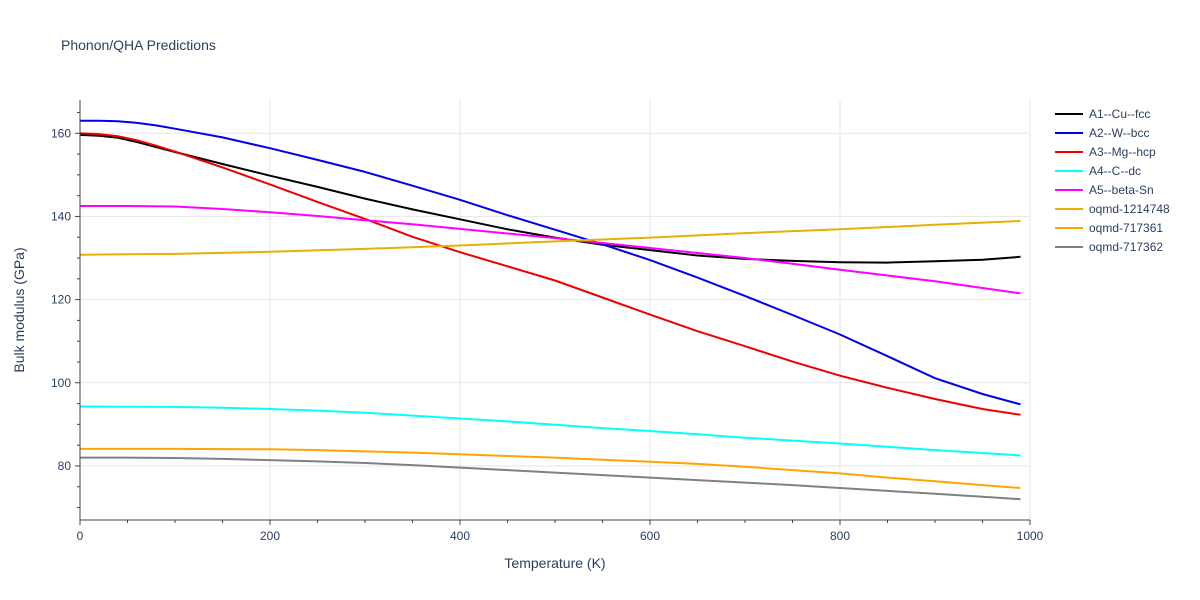  Describe the element at coordinates (554, 563) in the screenshot. I see `x-axis-label: Temperature (K)` at that location.